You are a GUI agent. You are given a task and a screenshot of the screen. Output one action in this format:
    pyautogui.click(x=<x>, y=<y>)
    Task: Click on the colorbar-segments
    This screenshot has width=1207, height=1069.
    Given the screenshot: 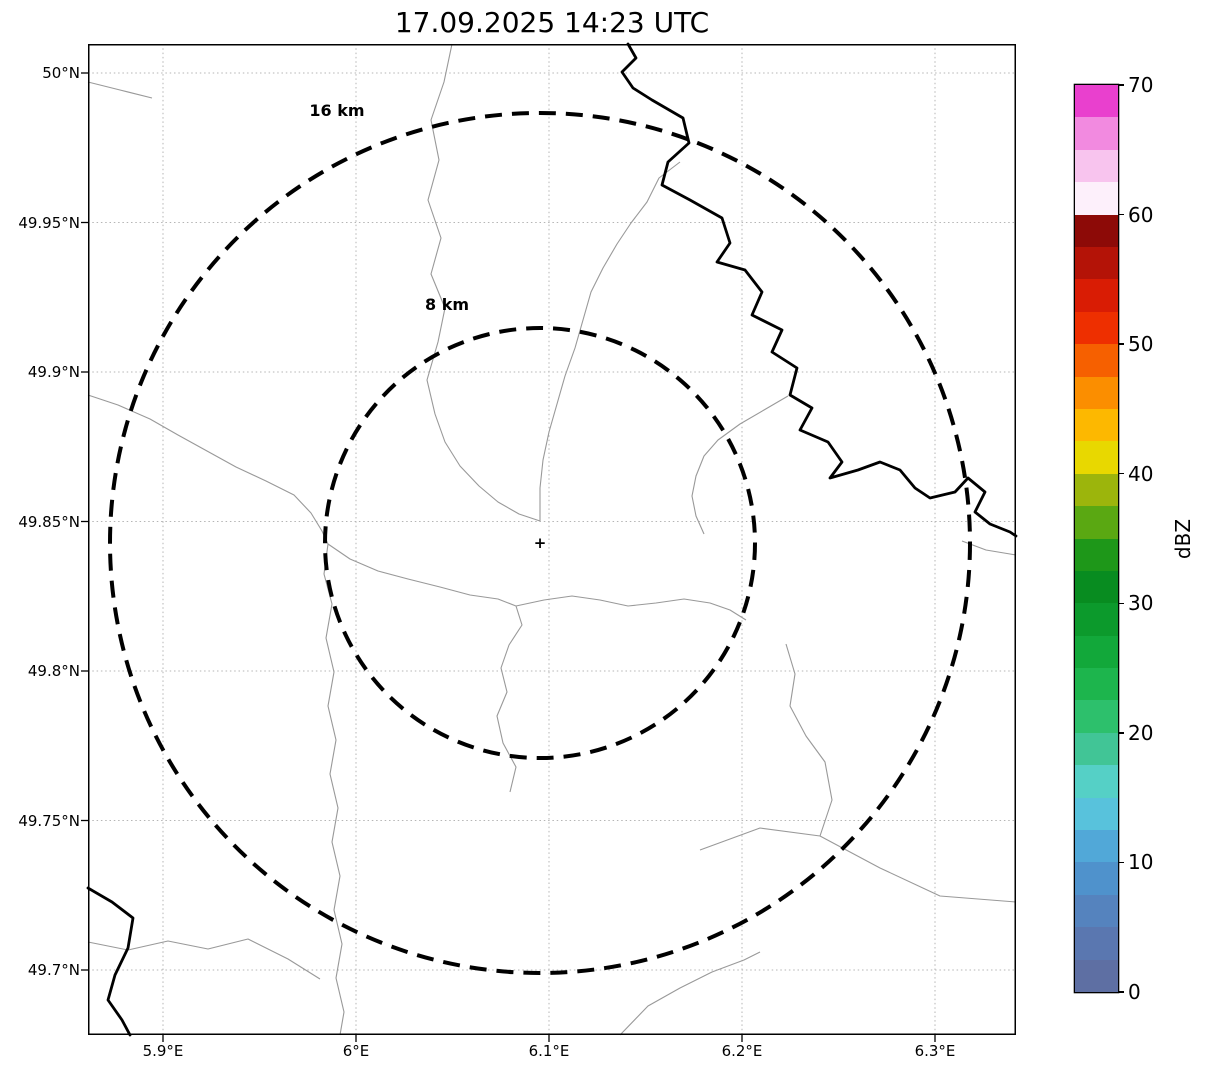 What is the action you would take?
    pyautogui.click(x=1096, y=538)
    